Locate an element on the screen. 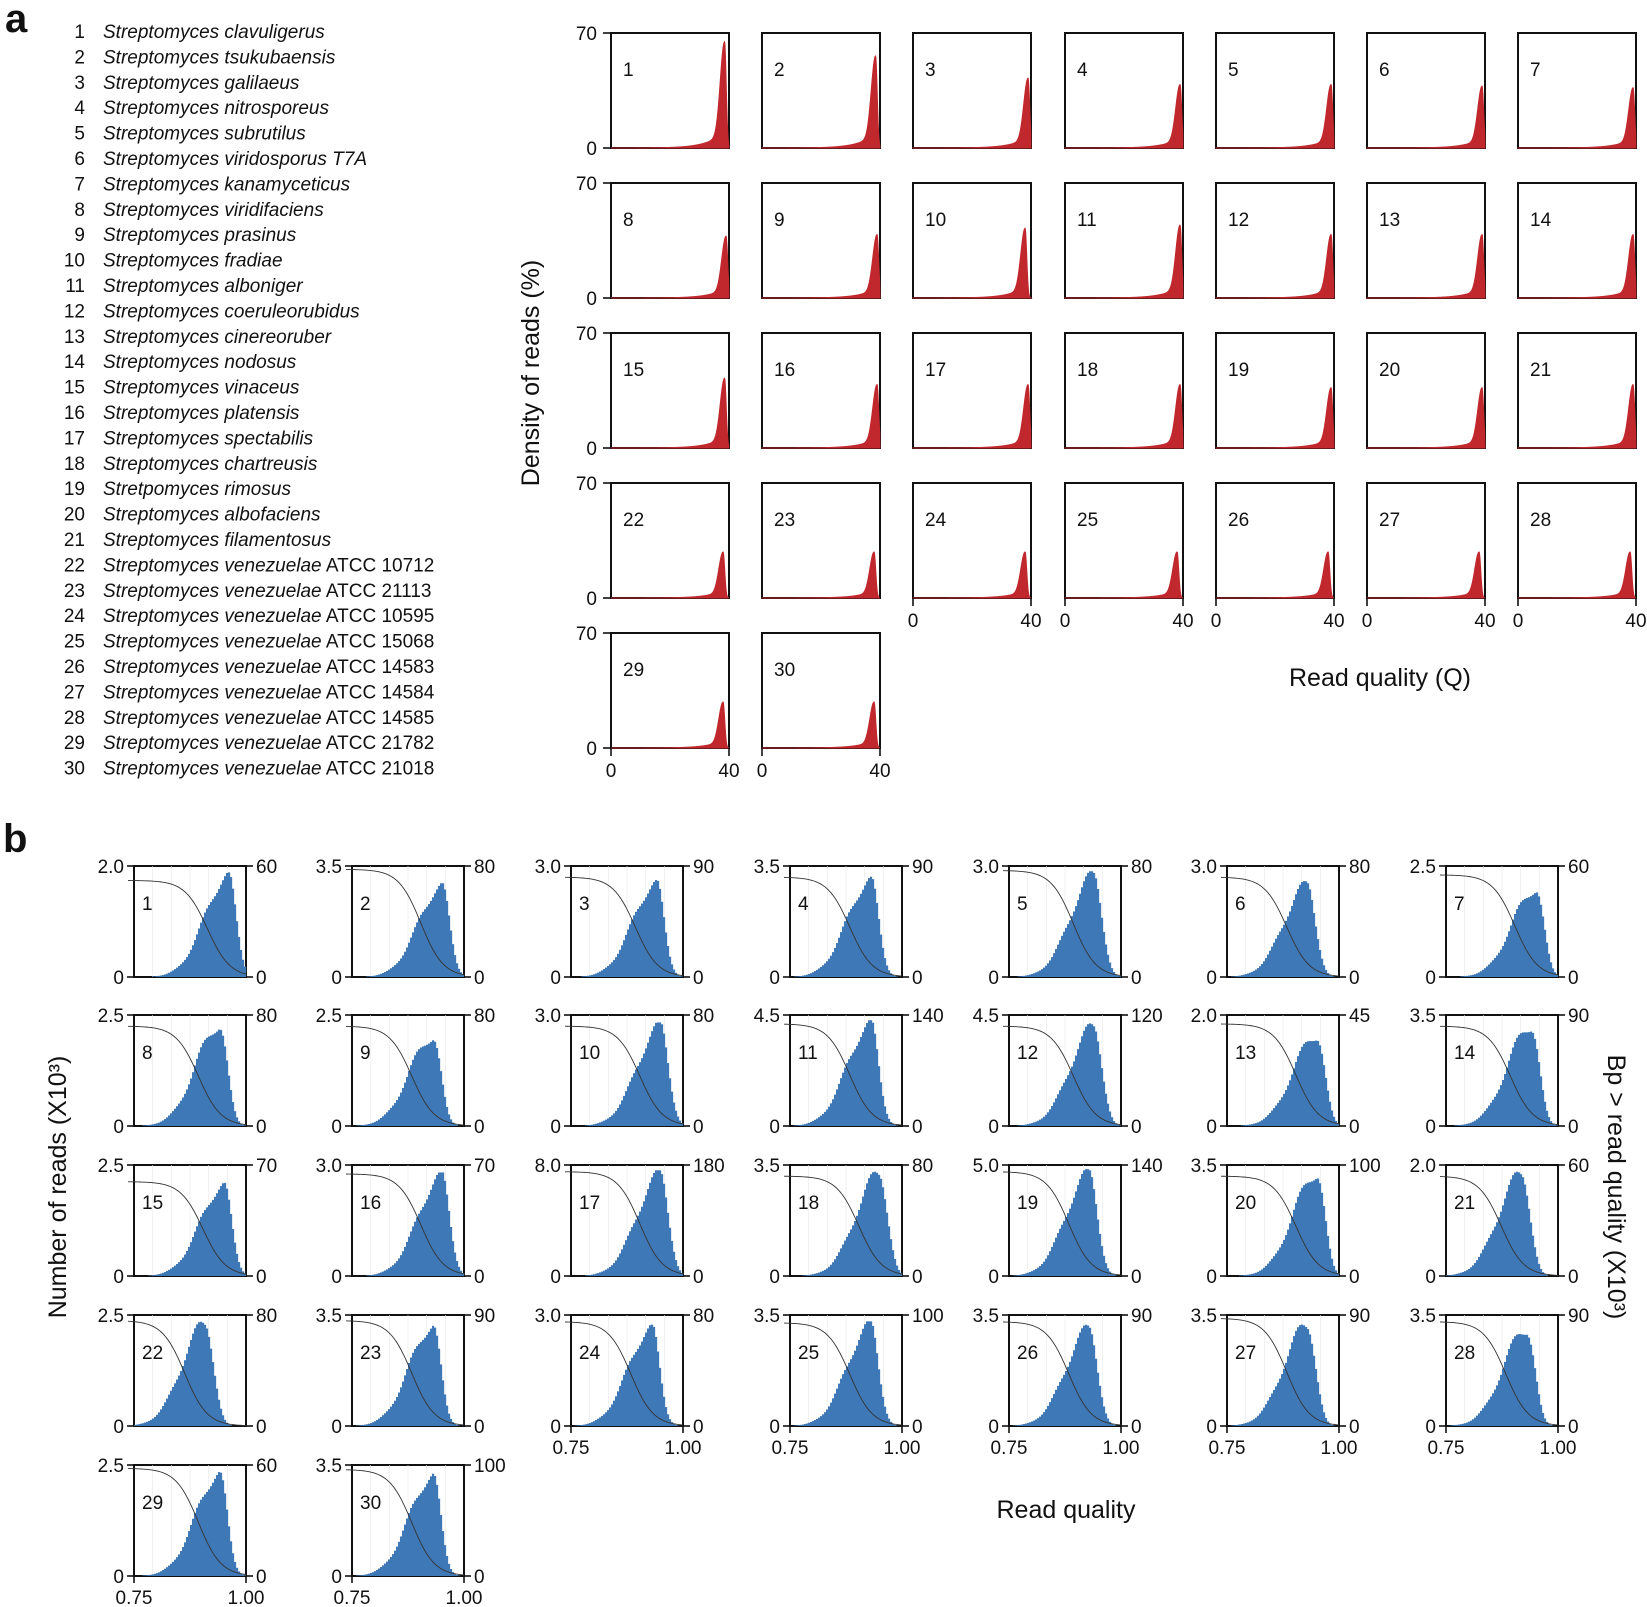  y-tick-label: 0 is located at coordinates (591, 299).